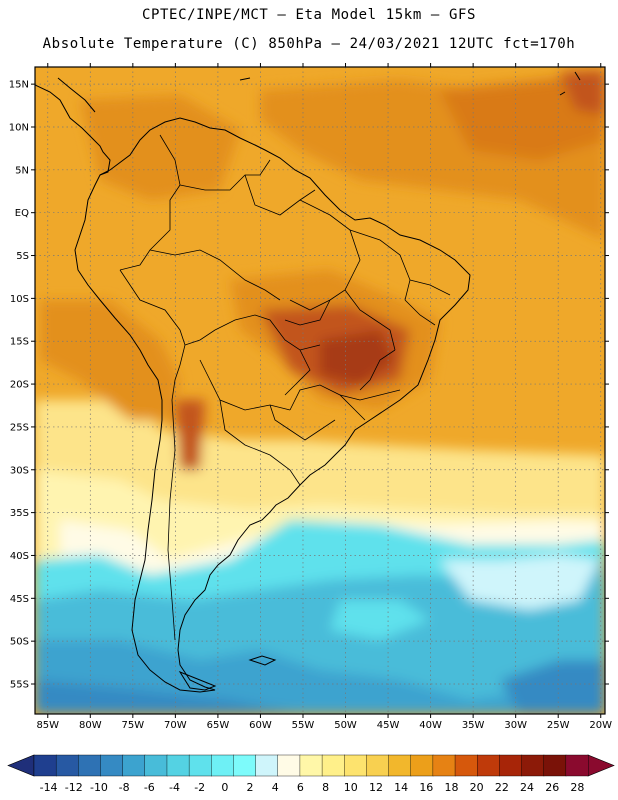  I want to click on lat-label: 5N, so click(22, 170).